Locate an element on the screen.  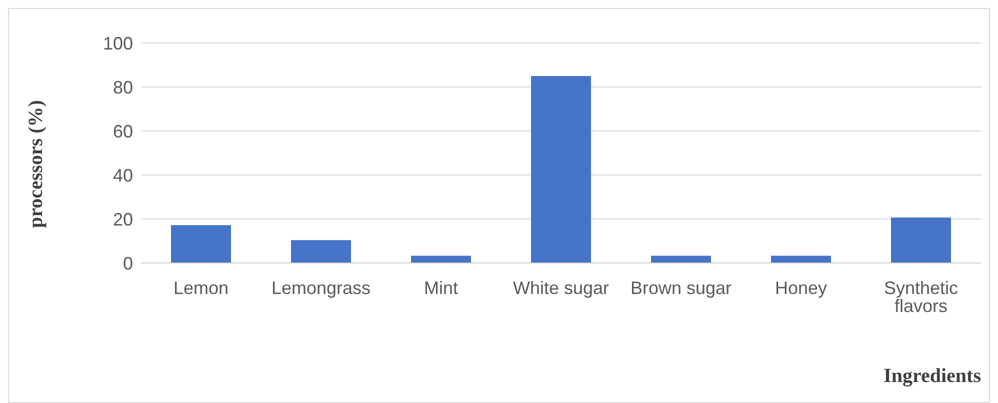
y-tick-label: 100 is located at coordinates (117, 43).